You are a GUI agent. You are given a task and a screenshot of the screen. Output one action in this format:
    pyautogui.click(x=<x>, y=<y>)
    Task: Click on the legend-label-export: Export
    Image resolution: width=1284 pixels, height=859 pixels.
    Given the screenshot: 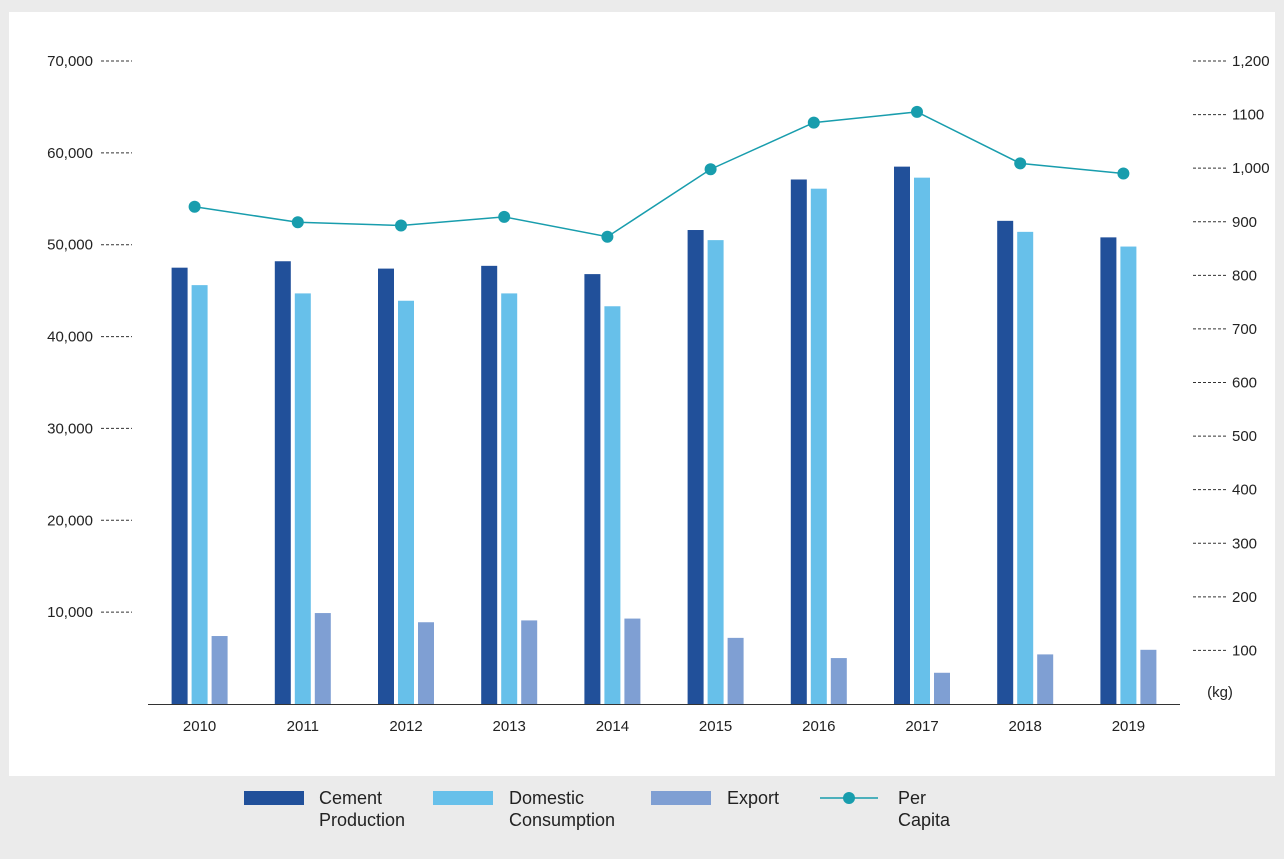 What is the action you would take?
    pyautogui.click(x=753, y=798)
    